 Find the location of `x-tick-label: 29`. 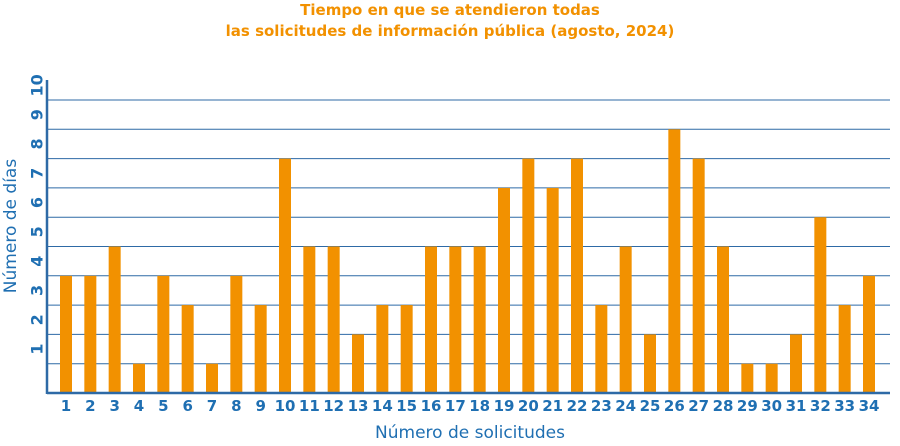

x-tick-label: 29 is located at coordinates (747, 406).